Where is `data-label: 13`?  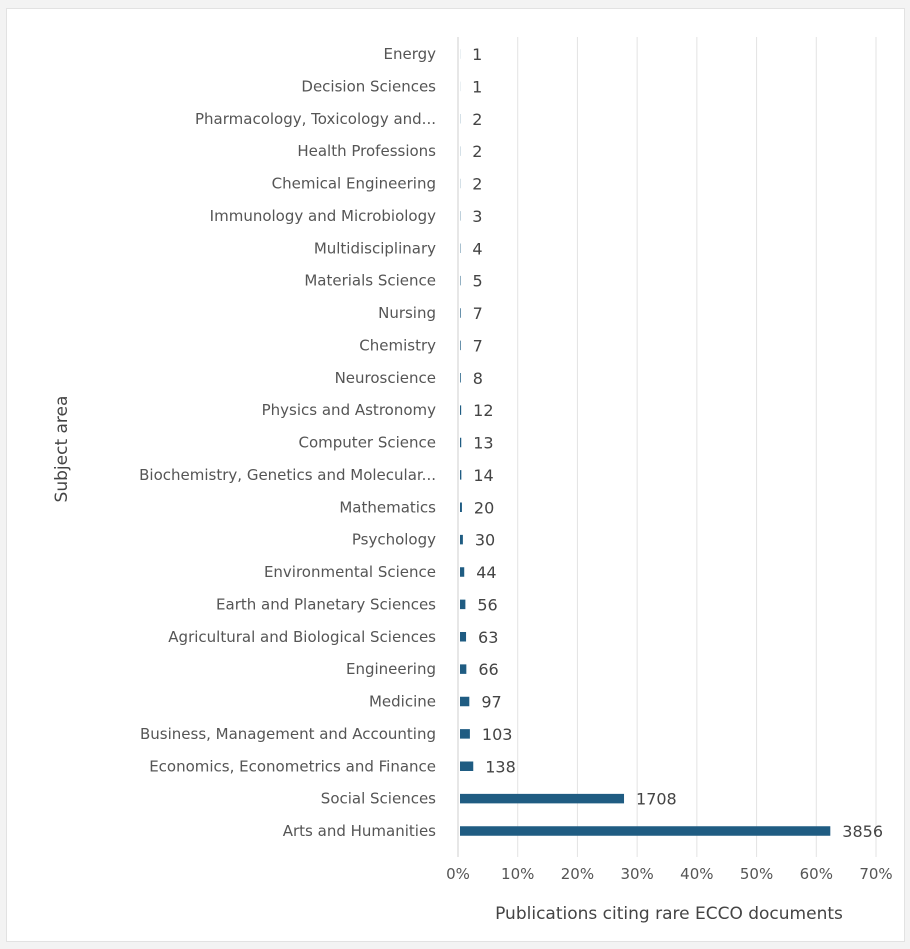
data-label: 13 is located at coordinates (483, 443).